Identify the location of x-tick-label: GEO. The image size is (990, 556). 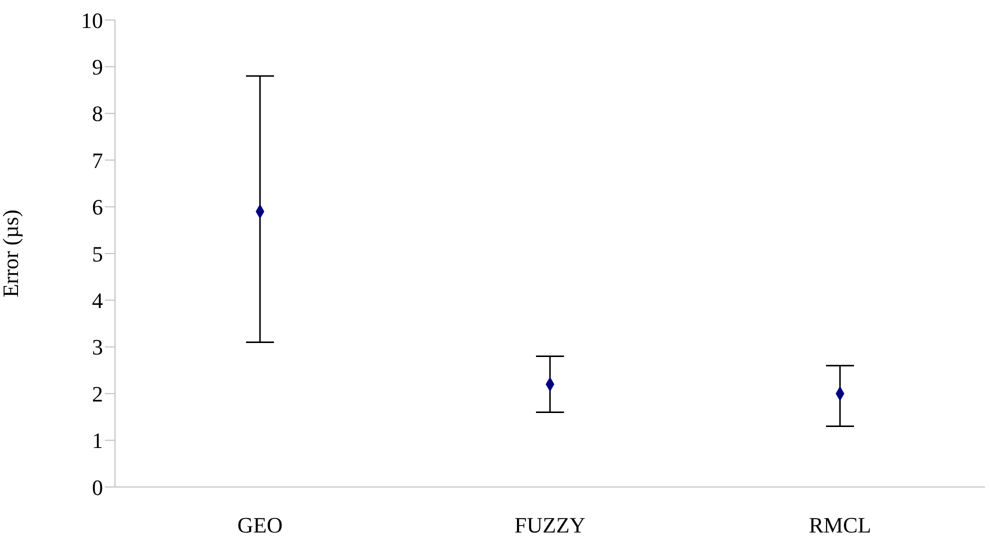
(260, 525).